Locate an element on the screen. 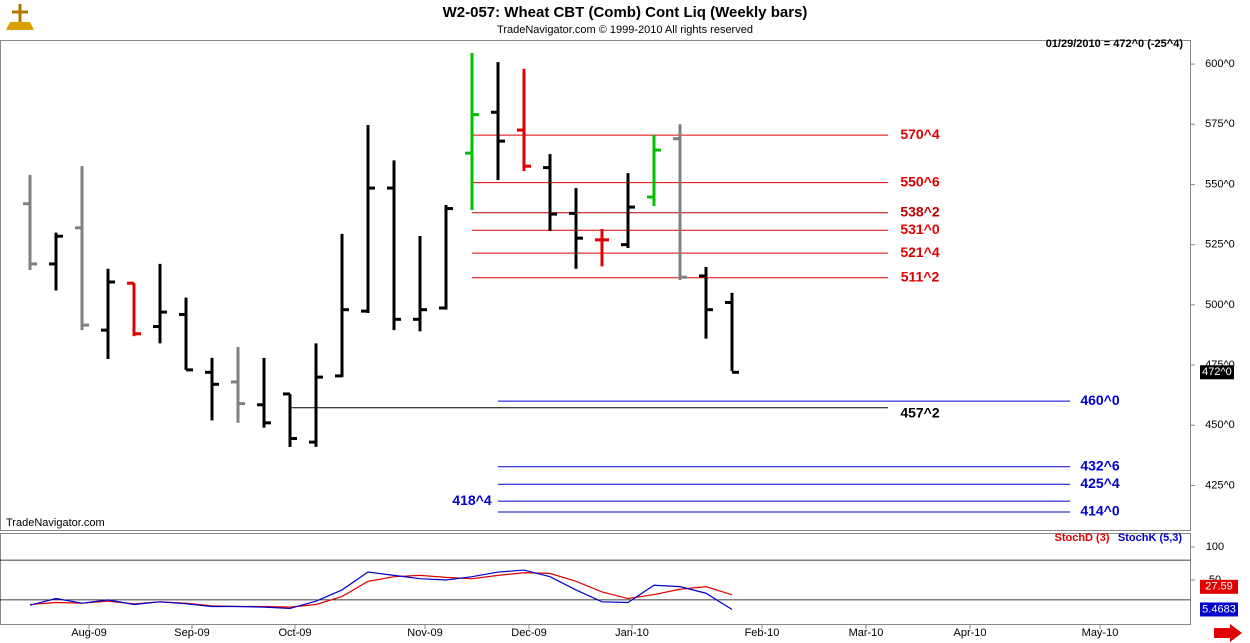 The width and height of the screenshot is (1250, 643). value-tag-label: 5.4683 is located at coordinates (1219, 609).